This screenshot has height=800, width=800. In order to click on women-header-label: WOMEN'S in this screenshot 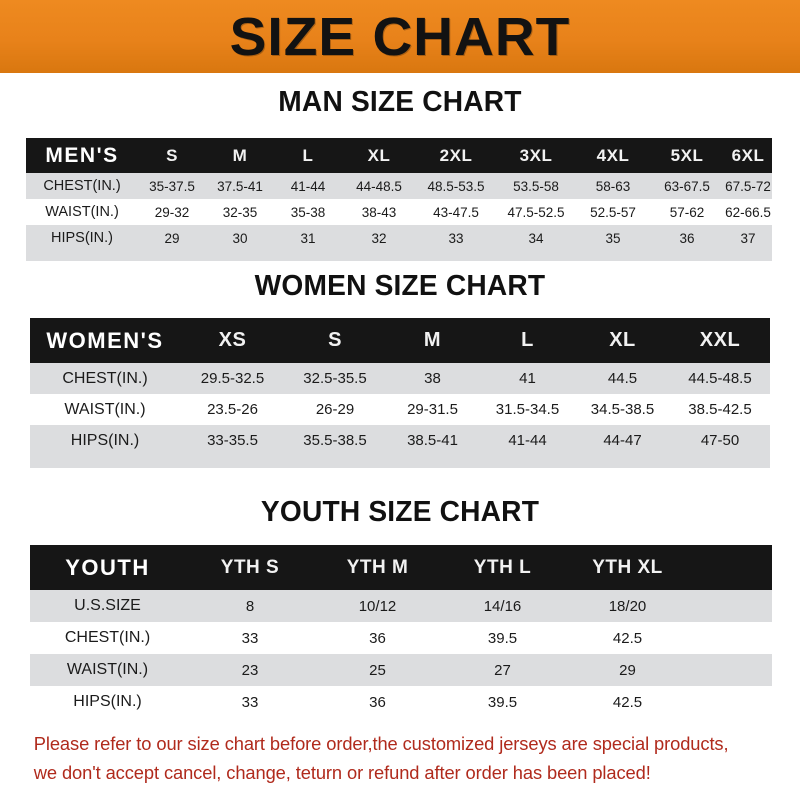, I will do `click(105, 340)`.